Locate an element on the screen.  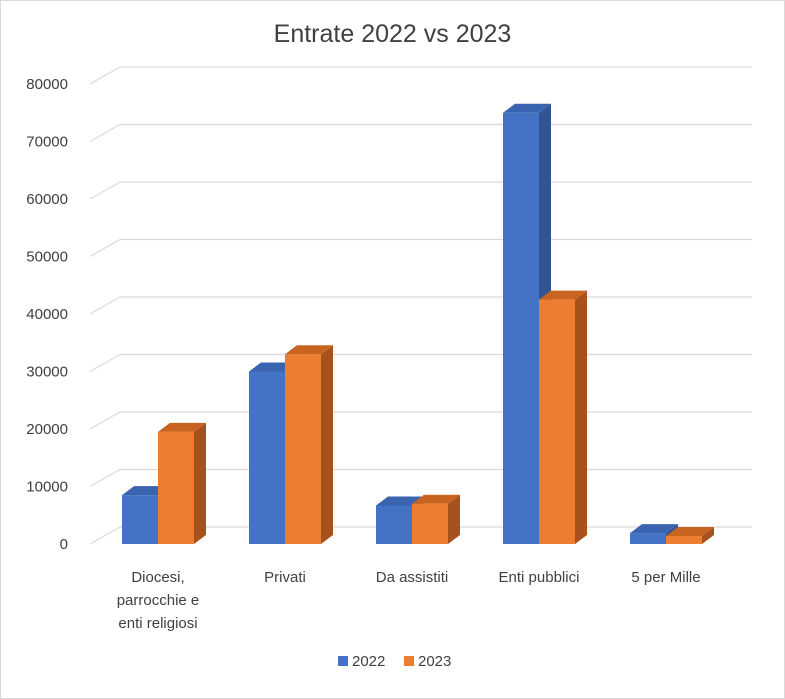
y-tick-label: 50000 is located at coordinates (47, 257).